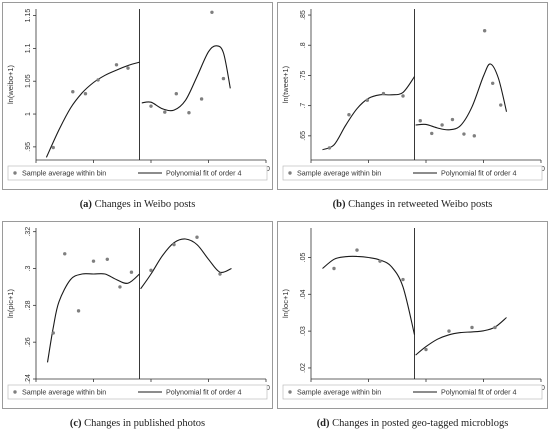  Describe the element at coordinates (10, 303) in the screenshot. I see `y-axis-label: ln(pic+1)` at that location.